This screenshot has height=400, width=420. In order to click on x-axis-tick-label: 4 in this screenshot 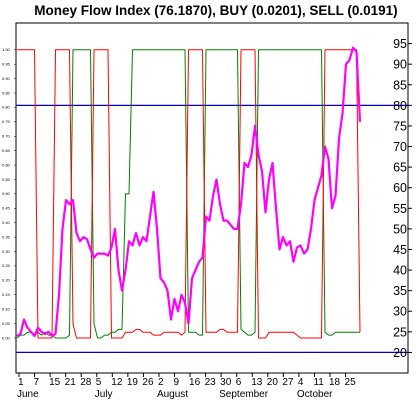, I will do `click(301, 382)`.